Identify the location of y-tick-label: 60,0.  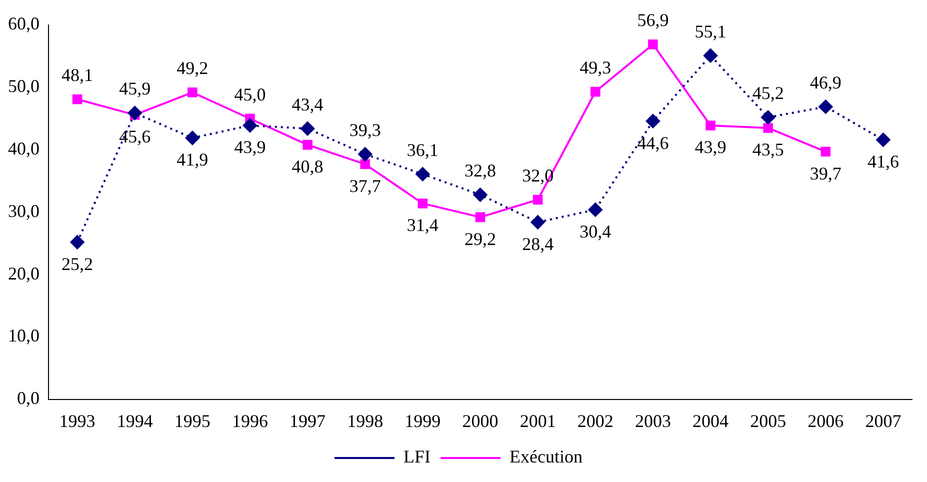
(24, 24).